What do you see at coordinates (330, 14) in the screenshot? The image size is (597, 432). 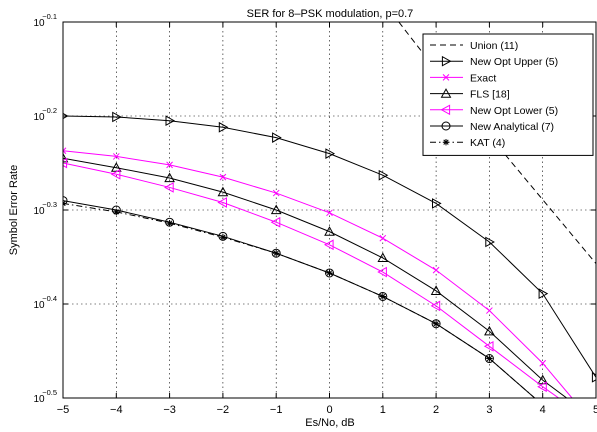 I see `chart-title: SER for 8–PSK modulation, p=0.7` at bounding box center [330, 14].